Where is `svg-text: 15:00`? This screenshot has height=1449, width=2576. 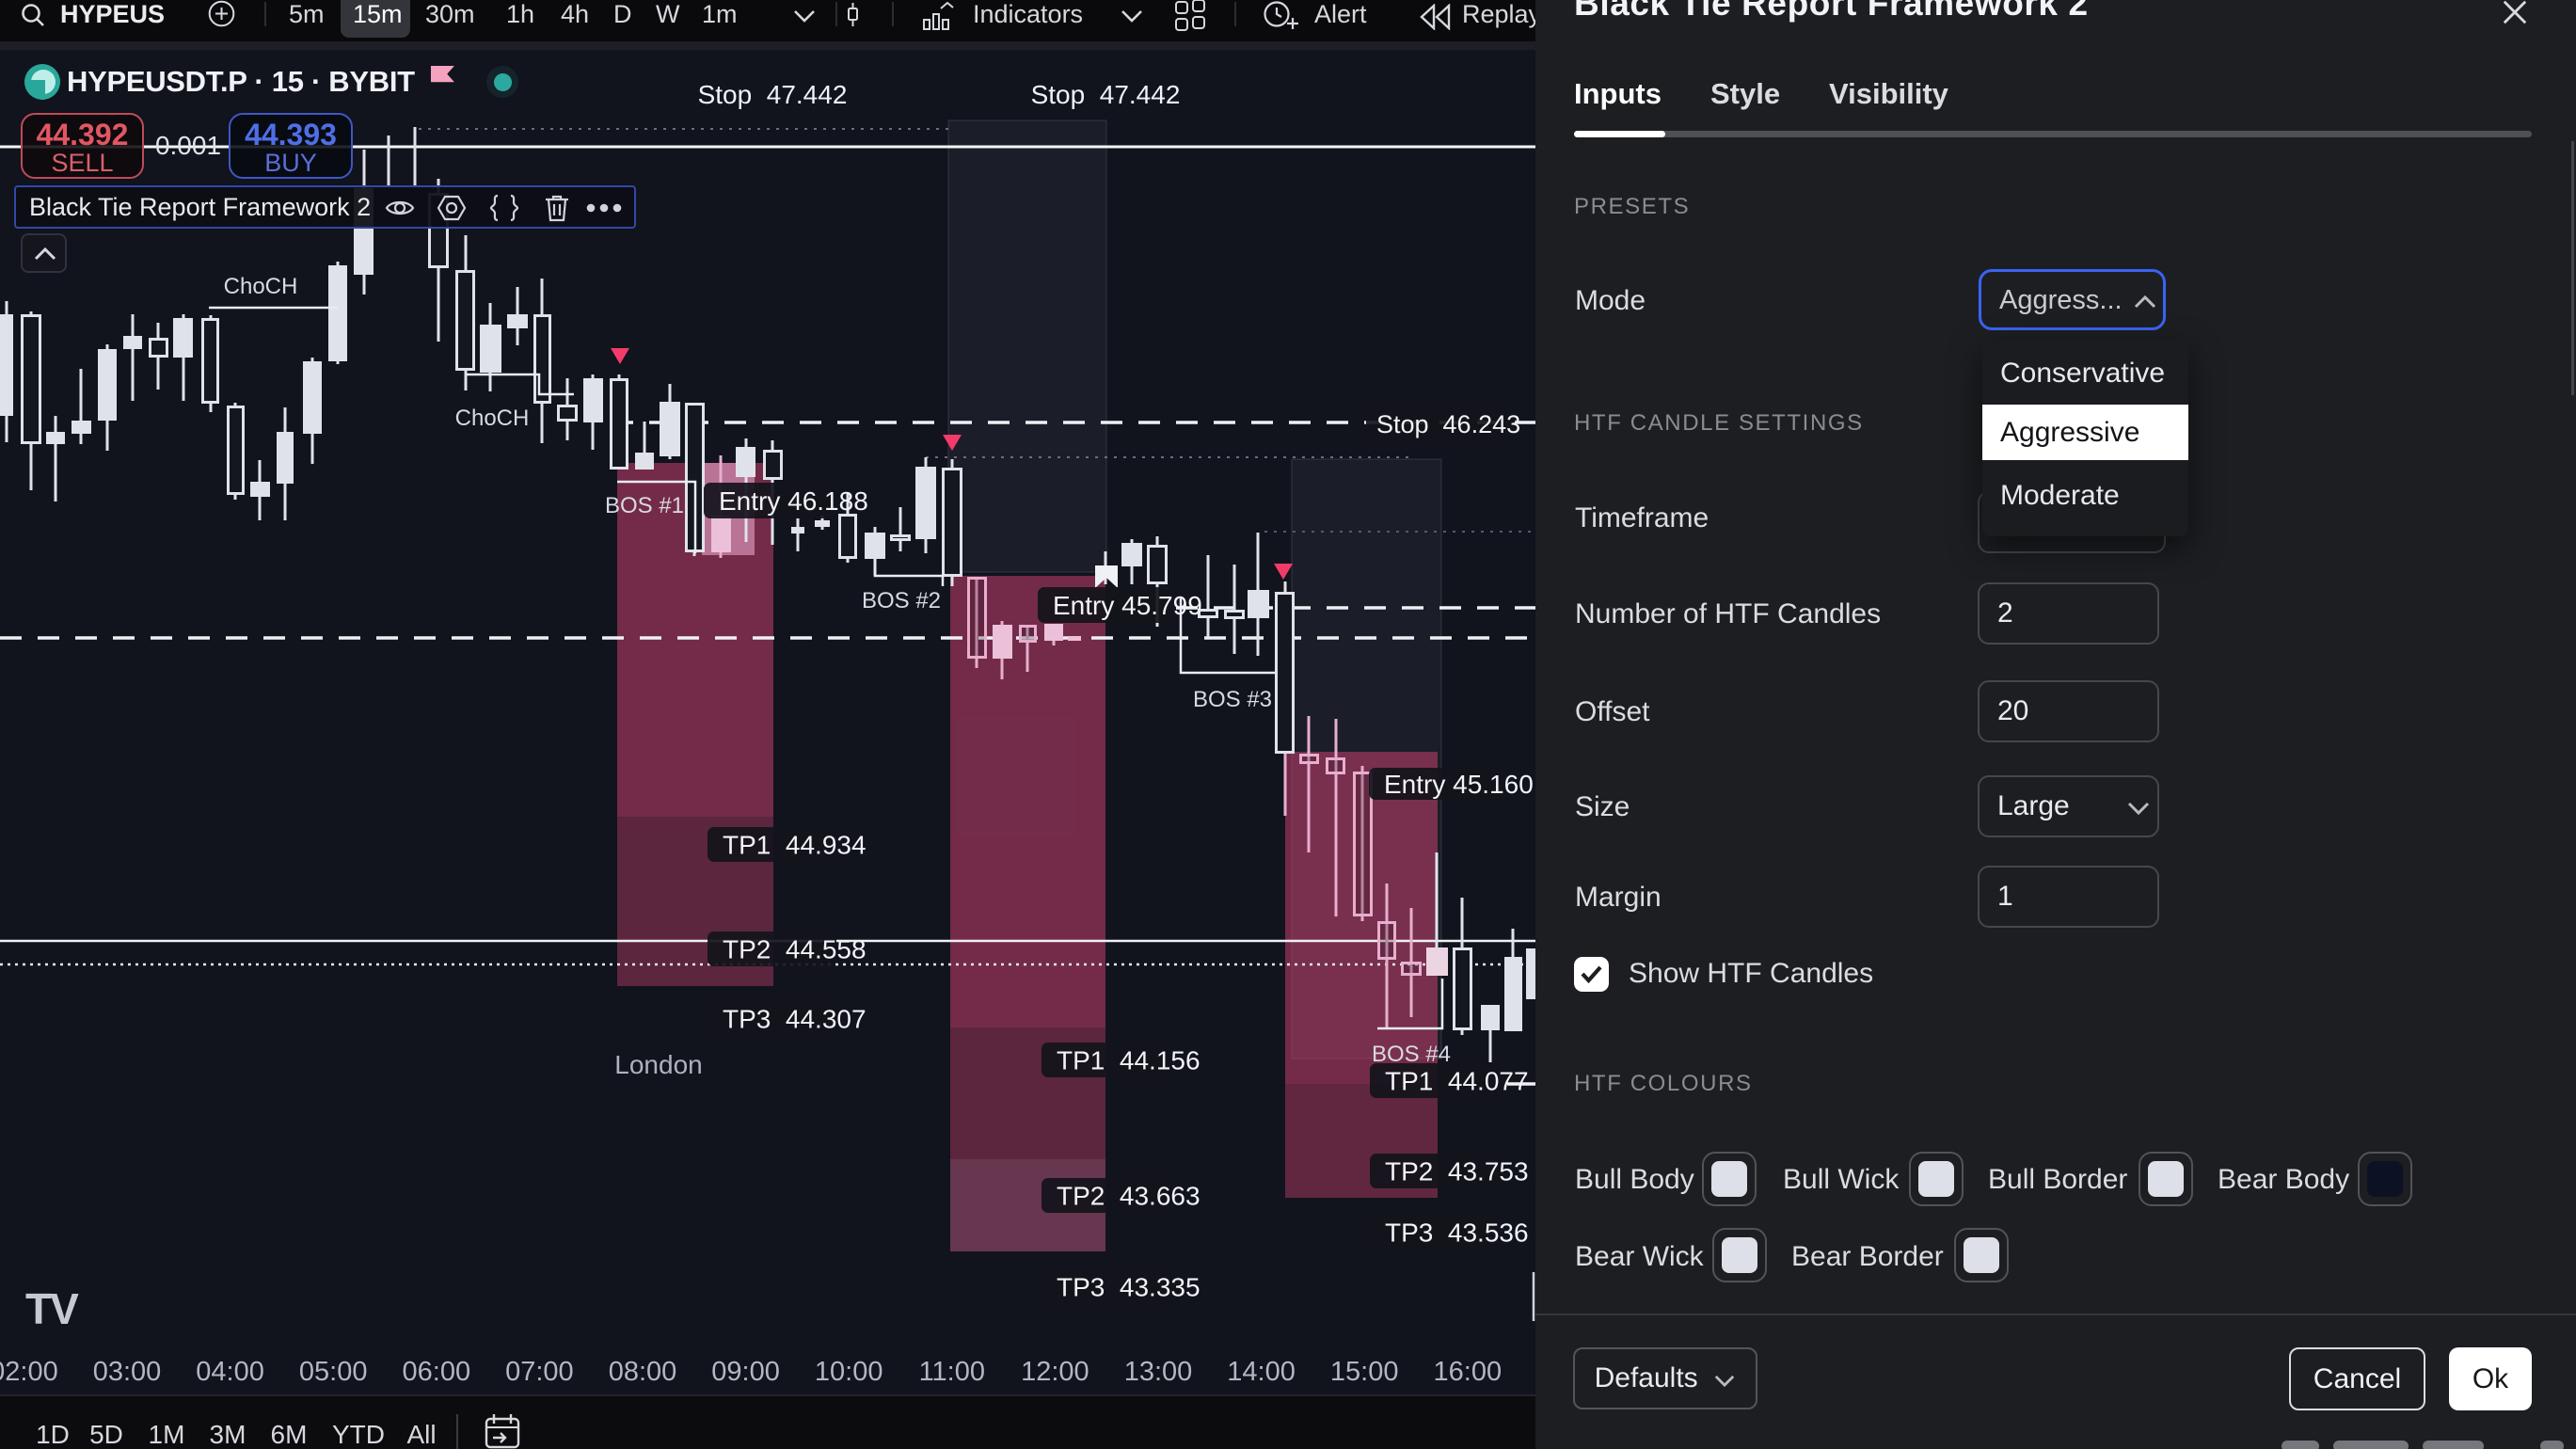
svg-text: 15:00 is located at coordinates (1364, 1372).